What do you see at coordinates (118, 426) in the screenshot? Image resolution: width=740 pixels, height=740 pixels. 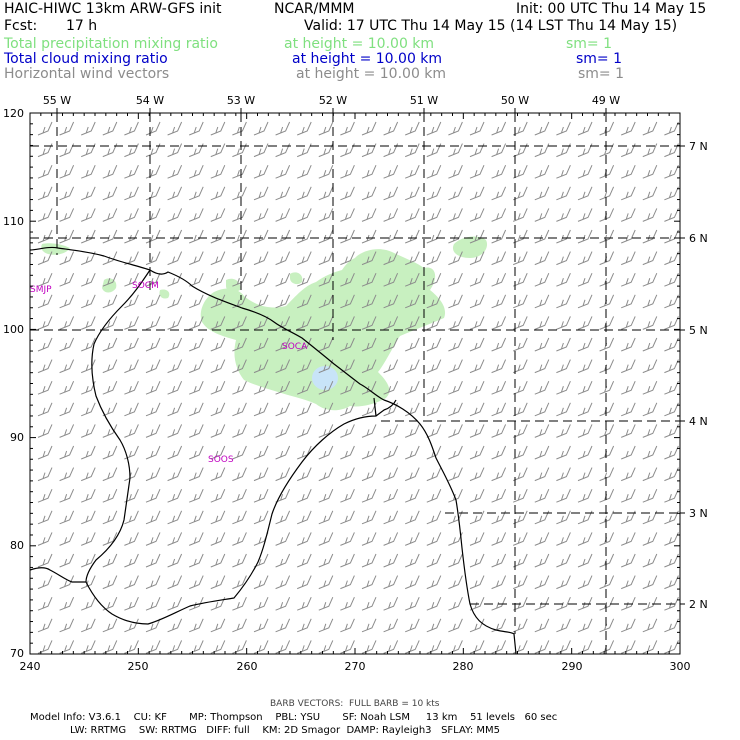 I see `border-suriname-frenchguiana` at bounding box center [118, 426].